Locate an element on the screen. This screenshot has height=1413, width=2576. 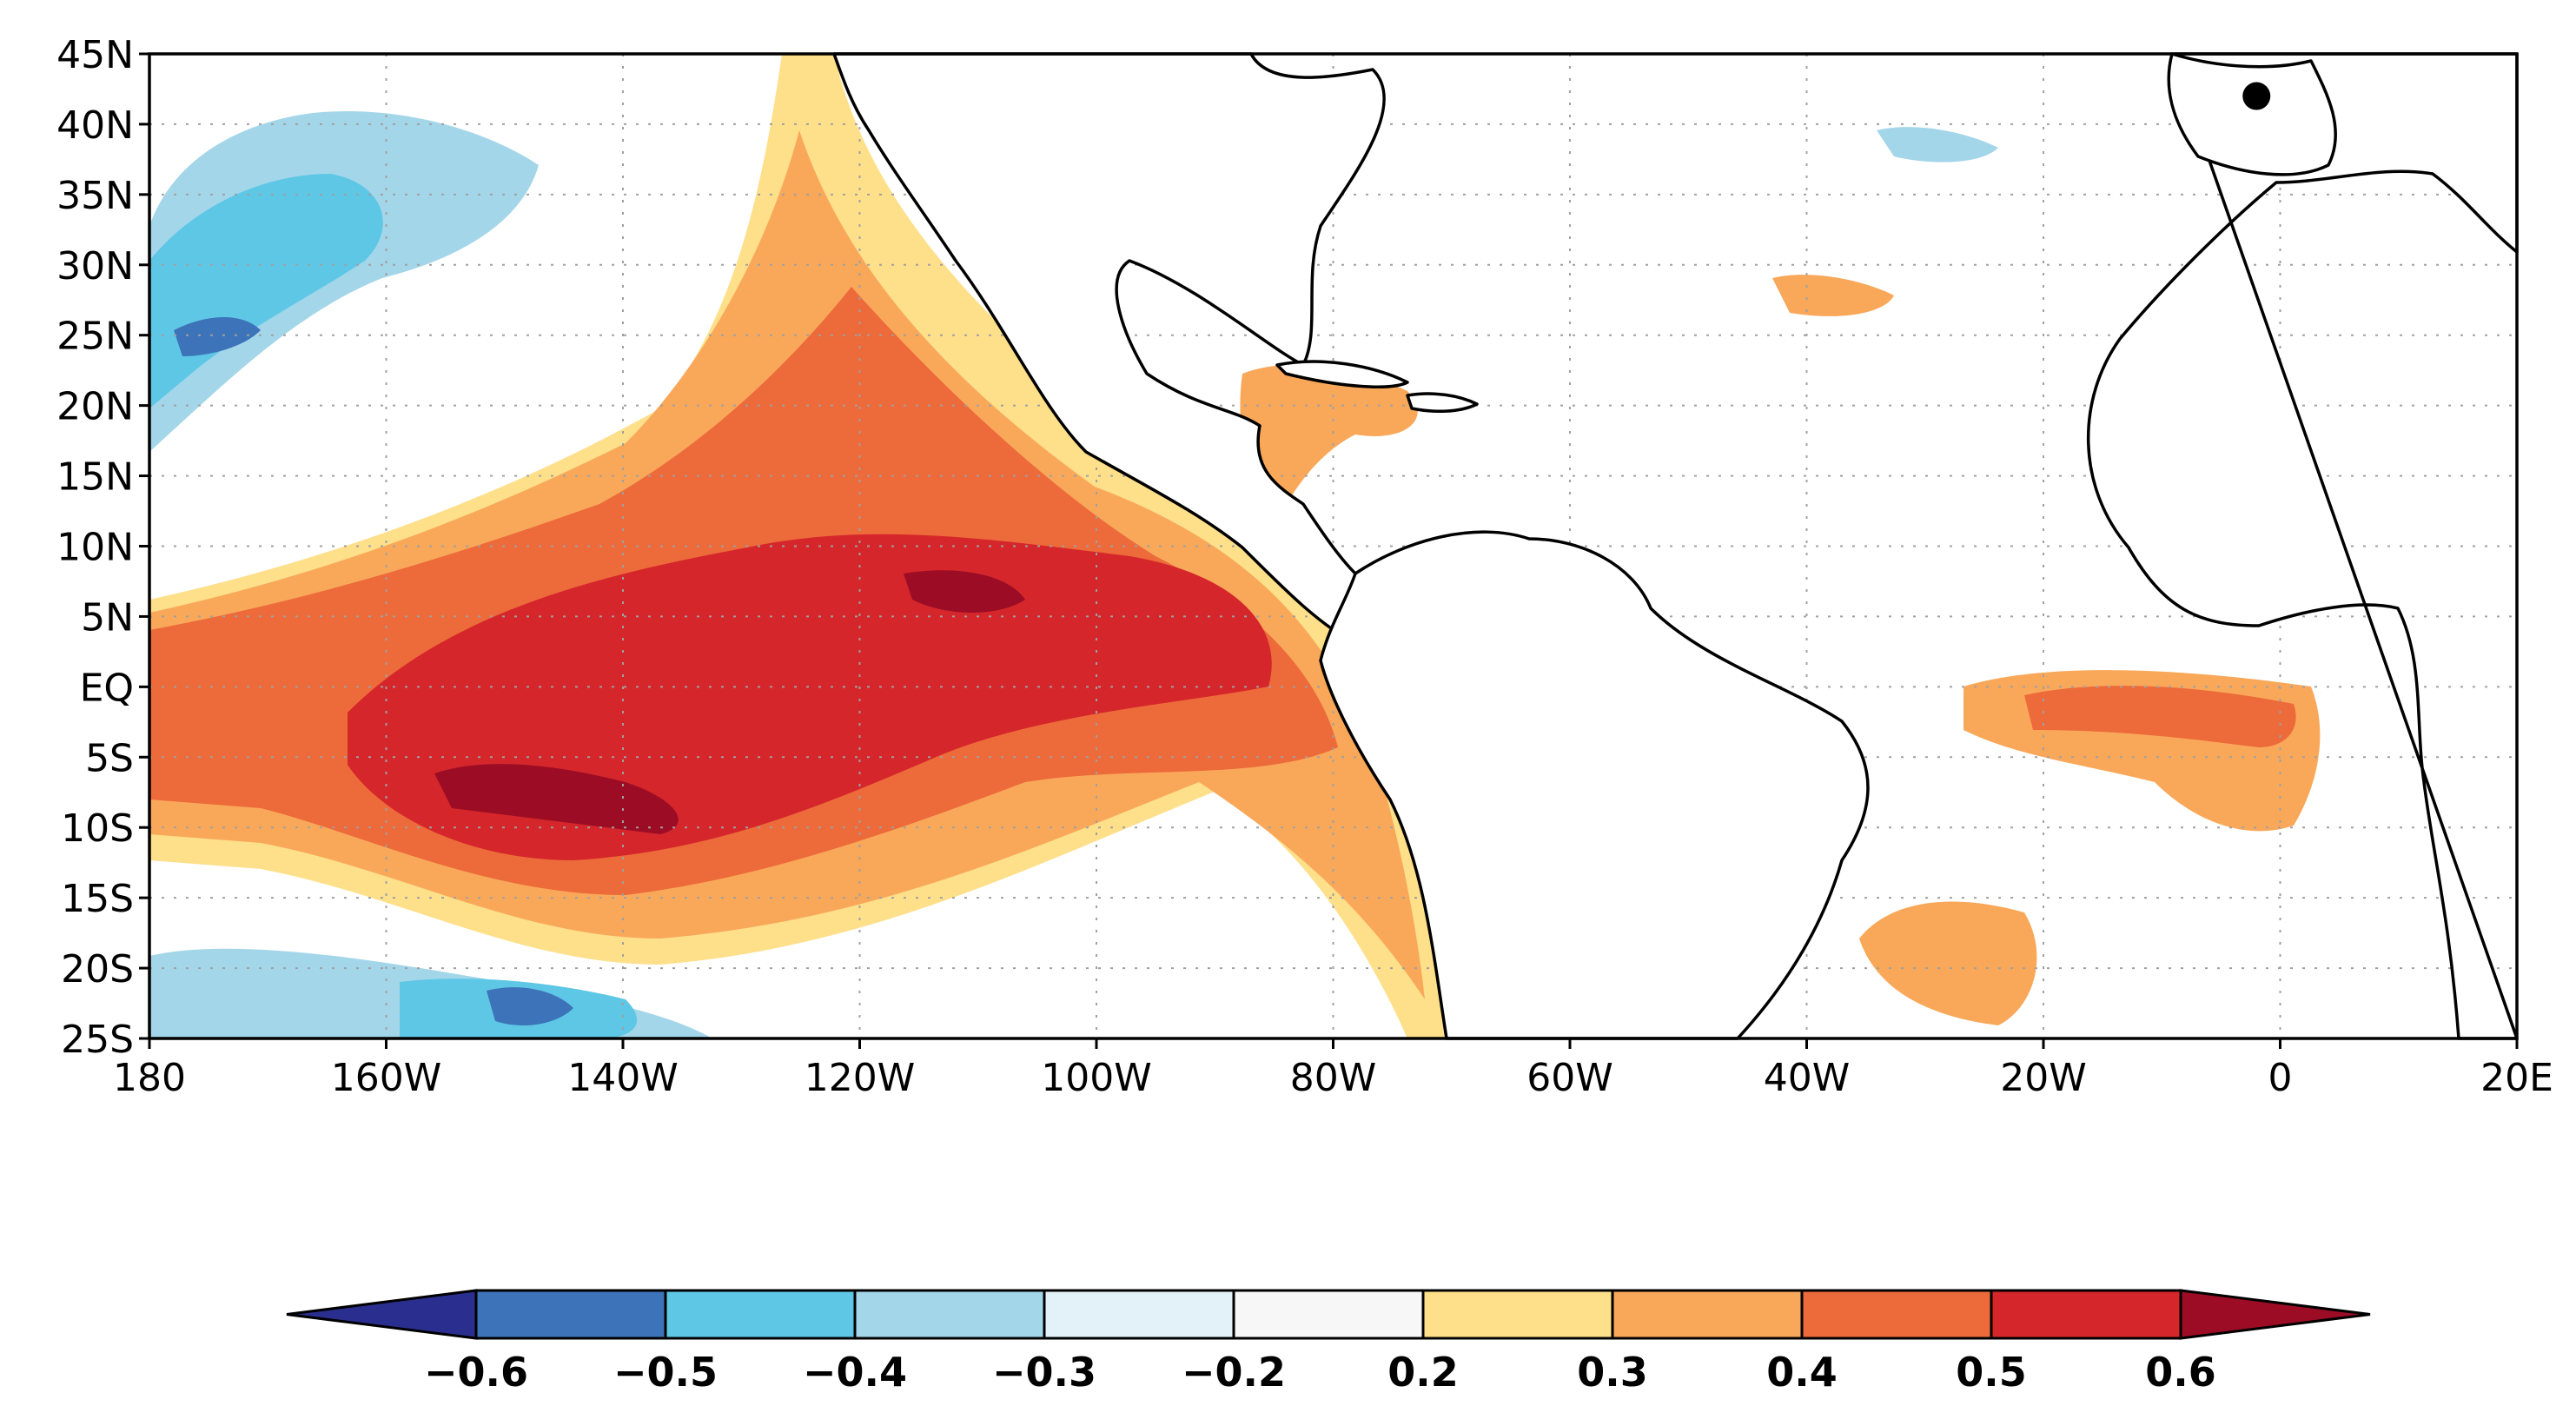
lon-label: 20E is located at coordinates (2516, 1078).